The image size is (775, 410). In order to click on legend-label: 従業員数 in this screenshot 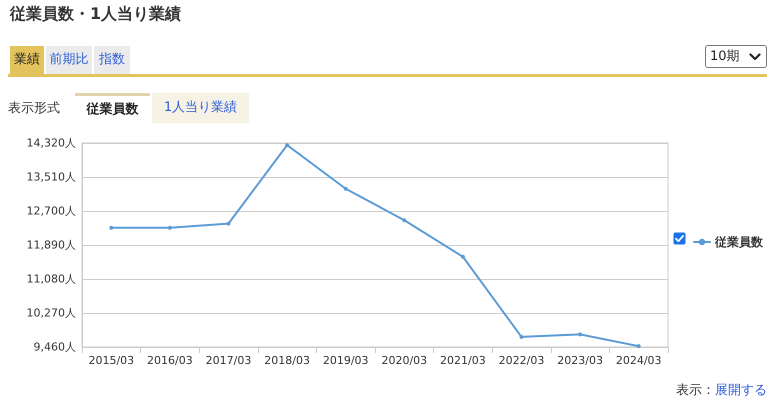, I will do `click(739, 242)`.